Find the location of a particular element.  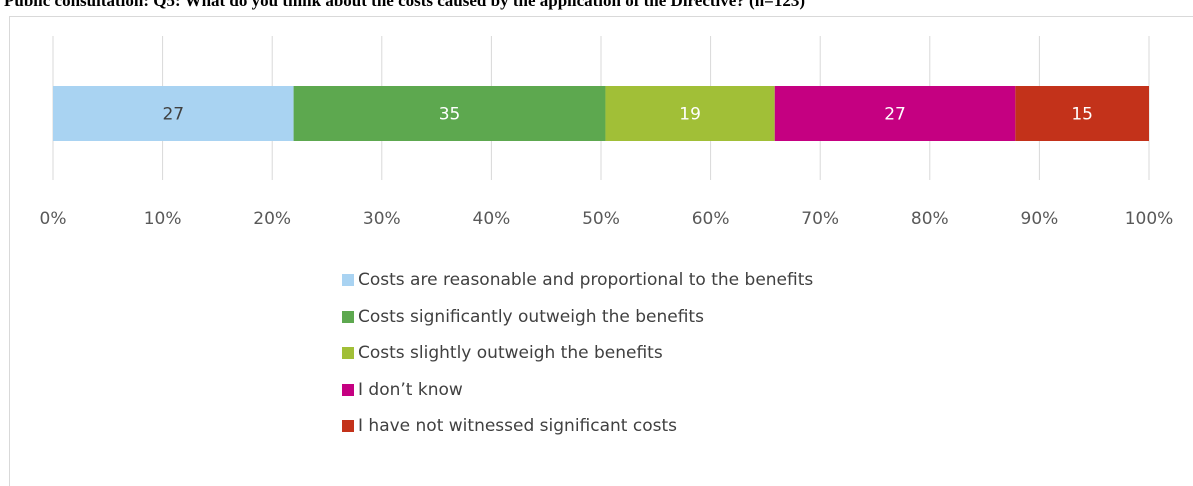

x-tick-label: 50% is located at coordinates (601, 219).